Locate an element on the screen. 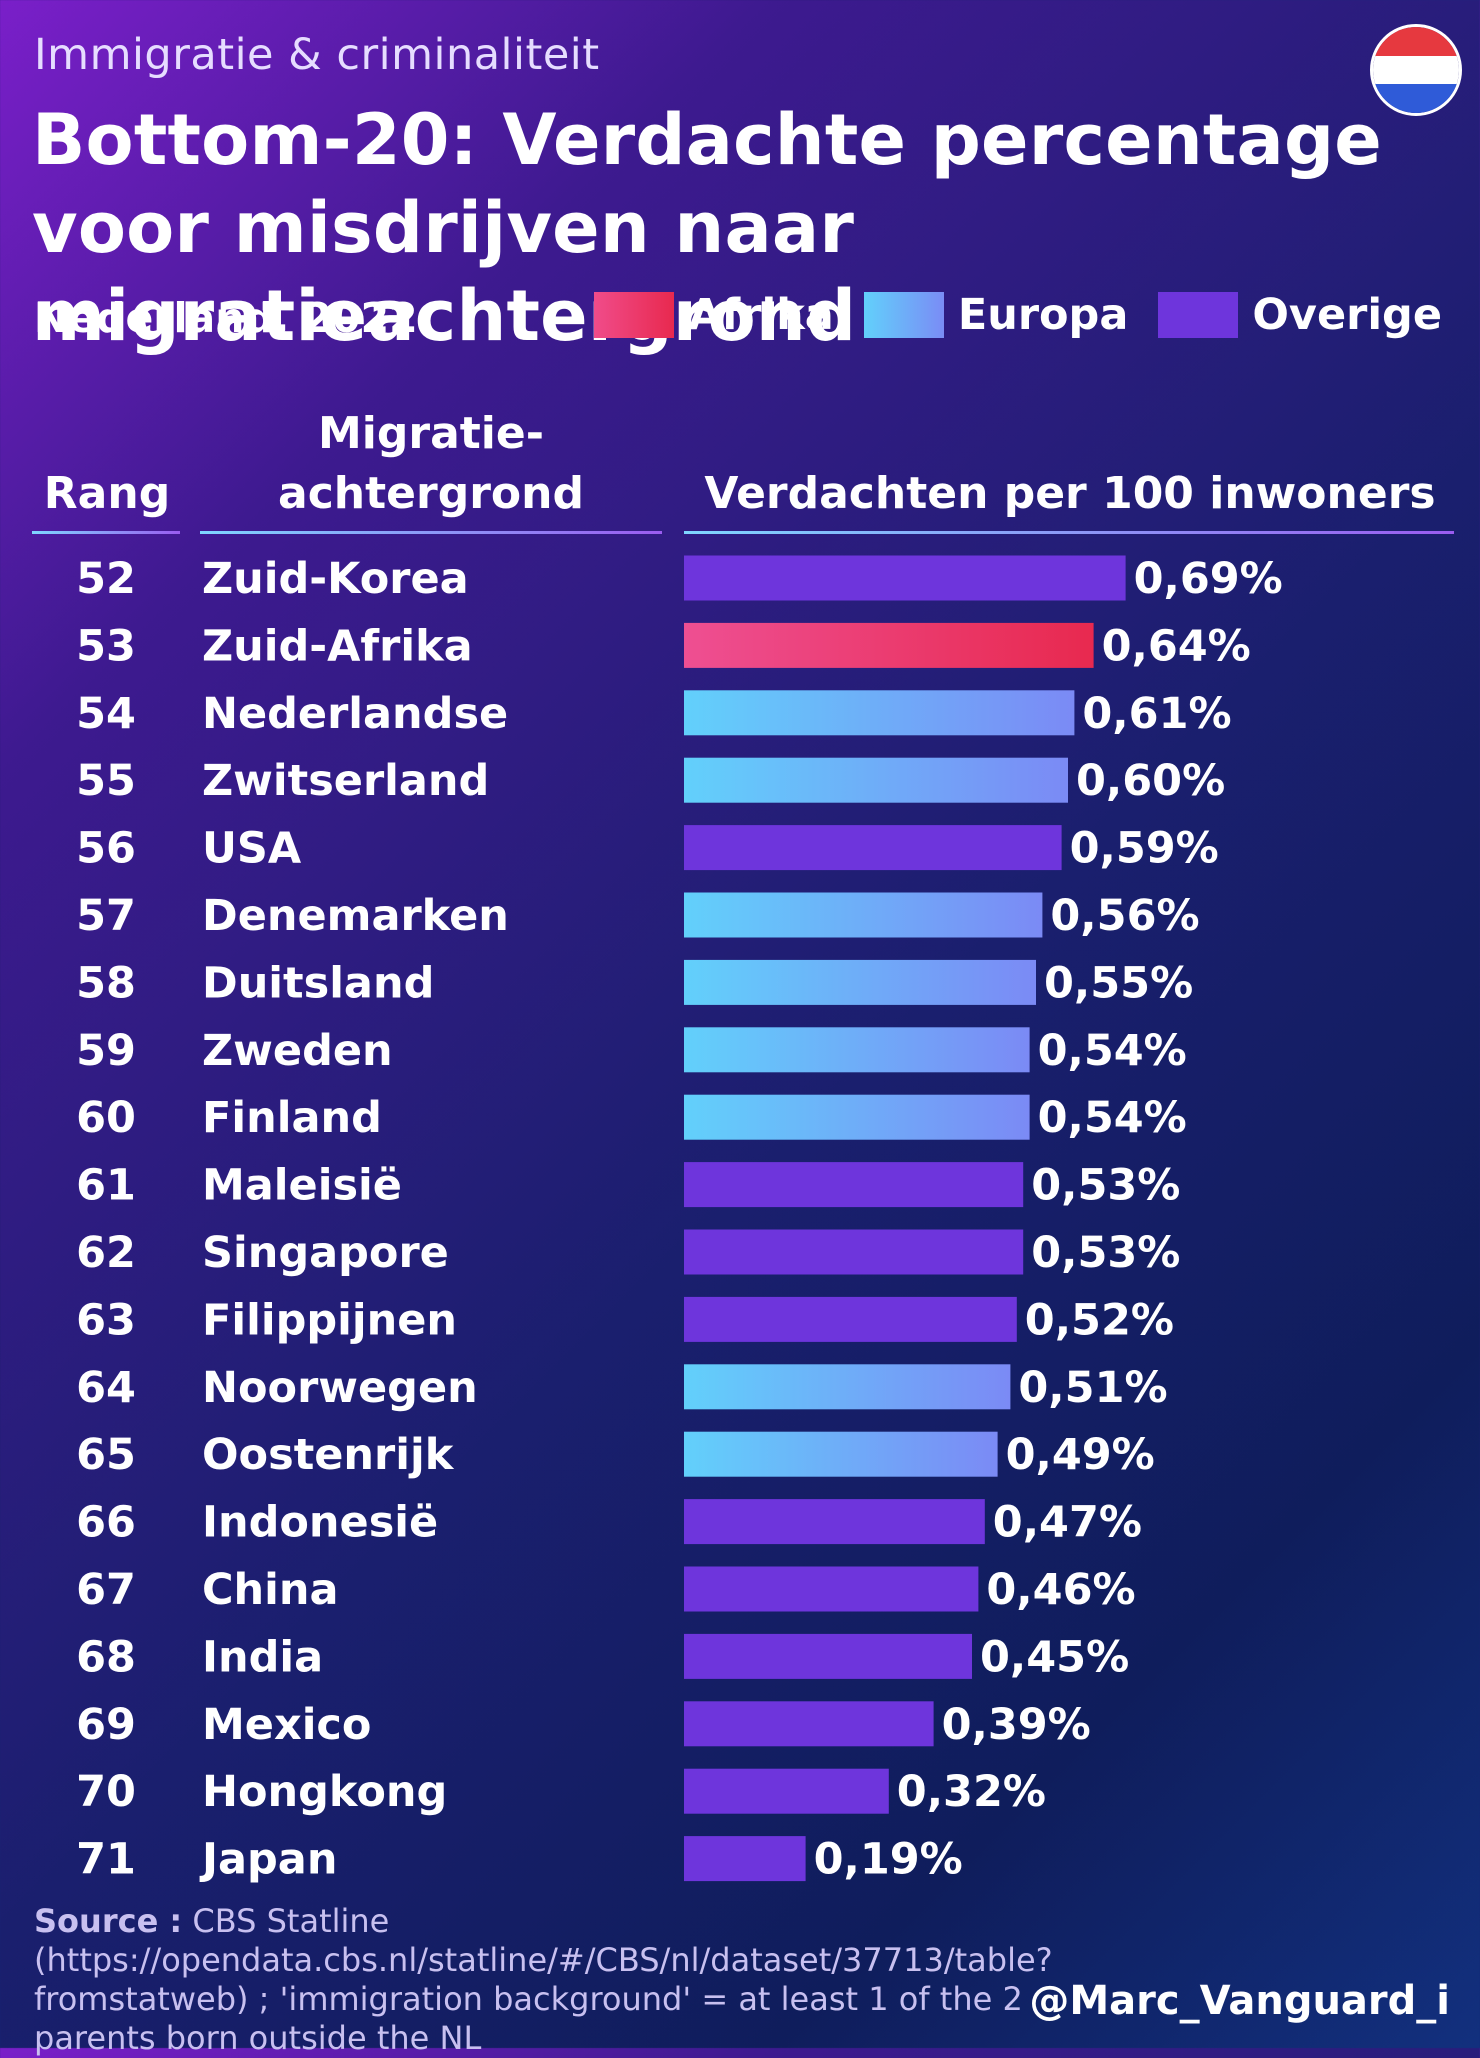  chart-row-zwitserland: 55 Zwitserland 0,60% is located at coordinates (650, 781).